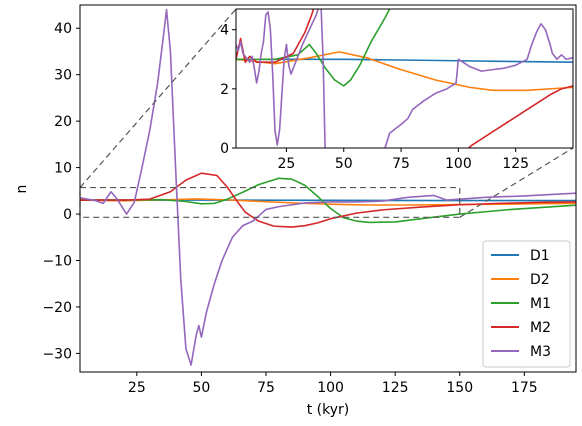 This screenshot has height=426, width=582. Describe the element at coordinates (516, 182) in the screenshot. I see `zoom-connector-bottom` at that location.